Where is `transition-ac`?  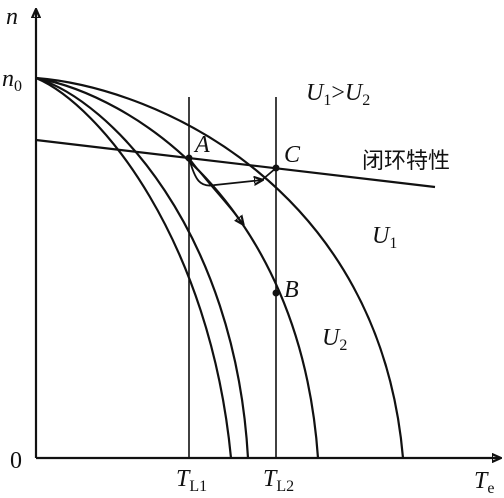
transition-ac is located at coordinates (225, 172).